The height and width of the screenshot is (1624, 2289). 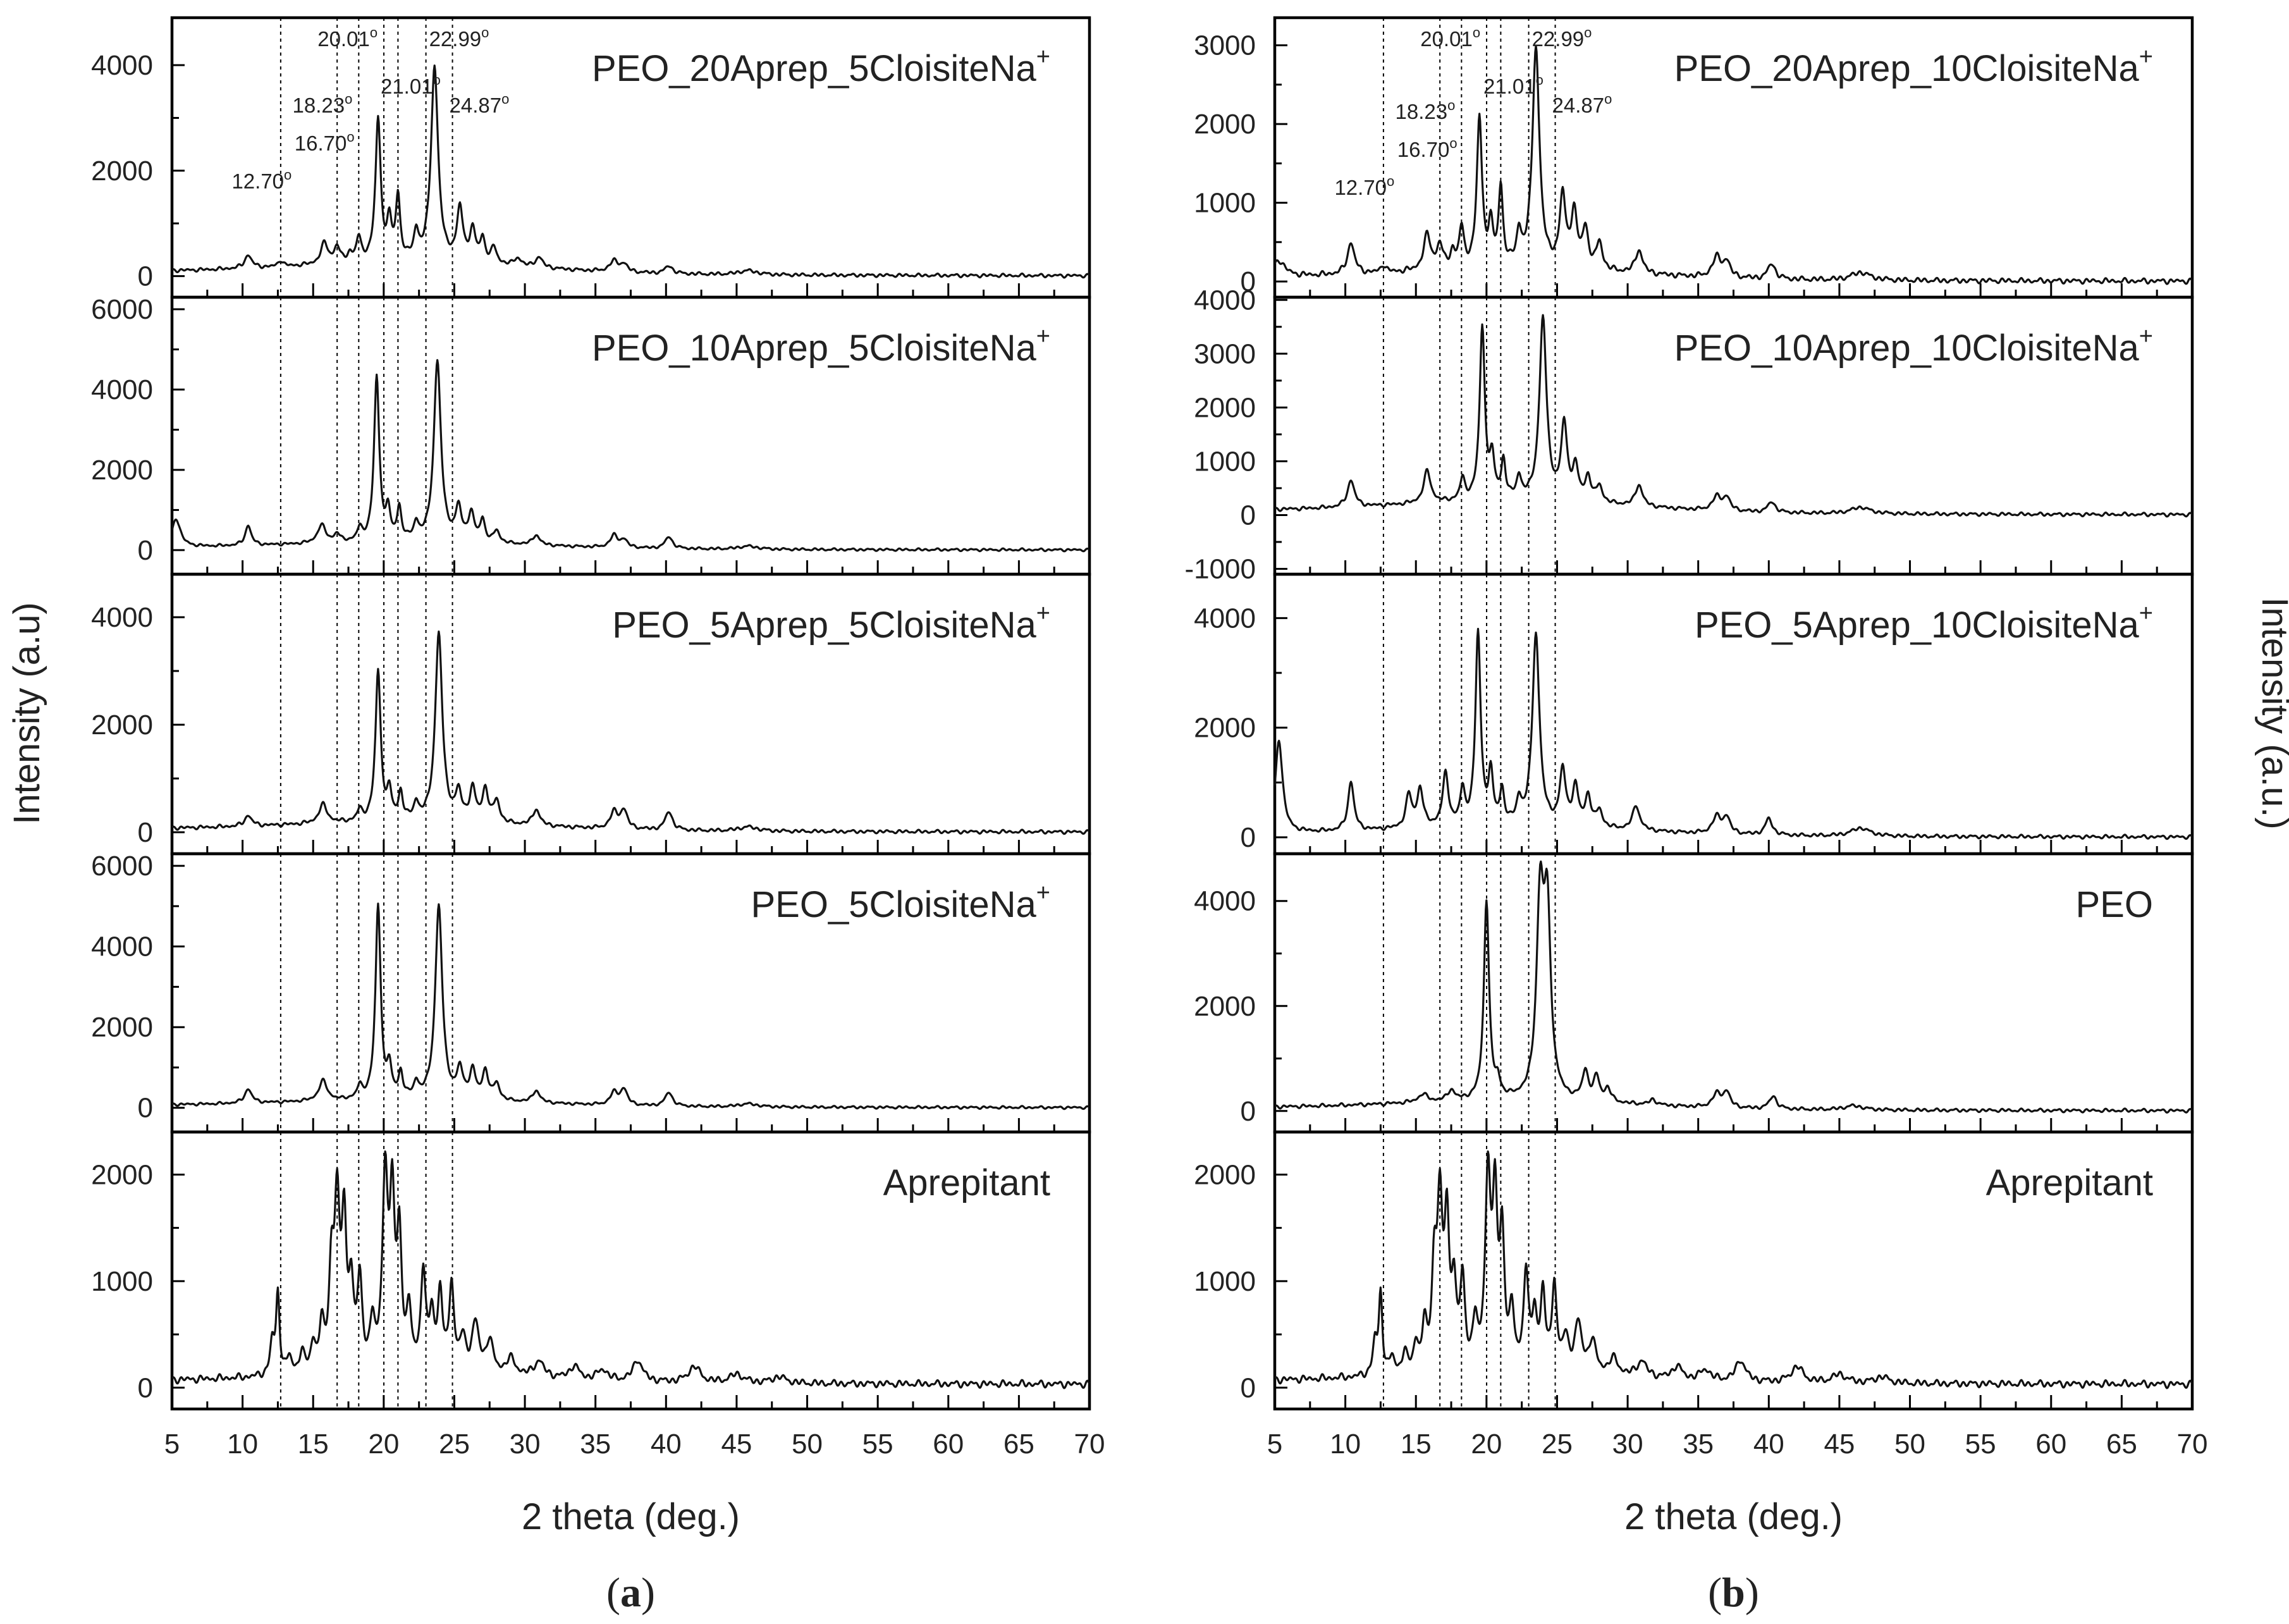 What do you see at coordinates (1715, 1593) in the screenshot?
I see `panel-letter-open: (` at bounding box center [1715, 1593].